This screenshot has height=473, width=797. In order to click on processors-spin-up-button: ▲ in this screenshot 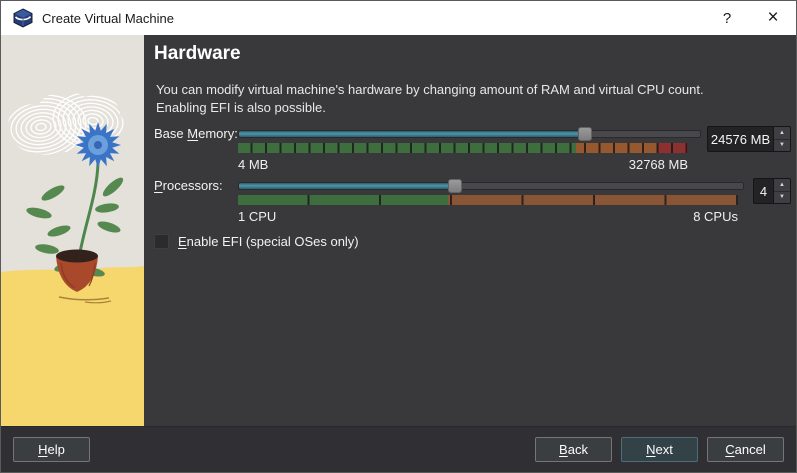, I will do `click(782, 185)`.